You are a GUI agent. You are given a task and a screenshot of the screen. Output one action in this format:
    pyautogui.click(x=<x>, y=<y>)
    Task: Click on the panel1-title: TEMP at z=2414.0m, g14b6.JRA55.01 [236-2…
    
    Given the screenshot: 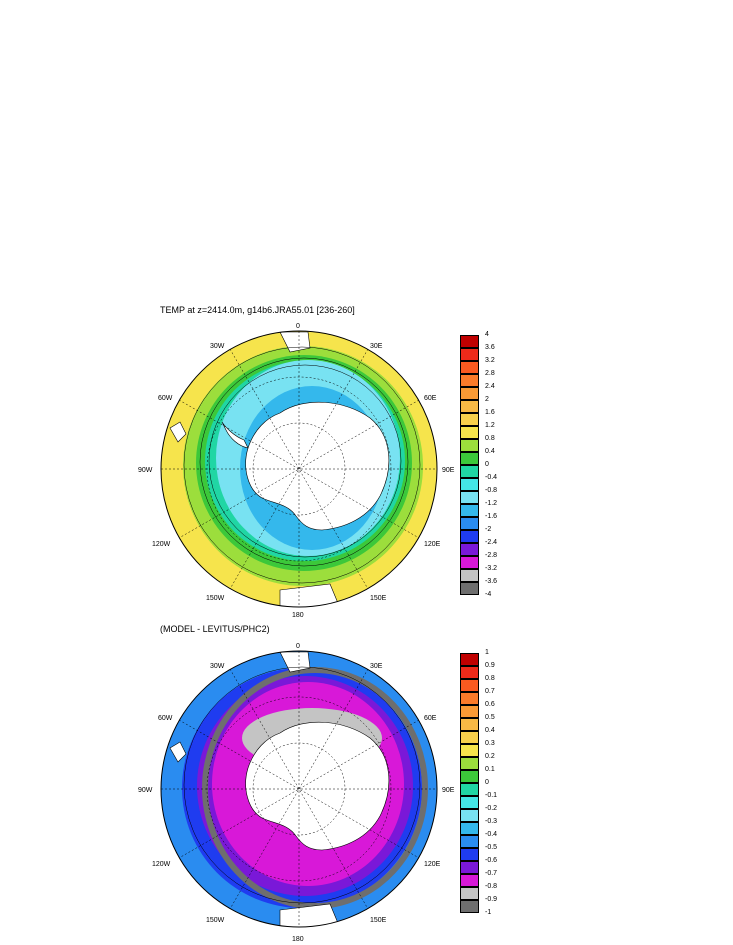 What is the action you would take?
    pyautogui.click(x=257, y=310)
    